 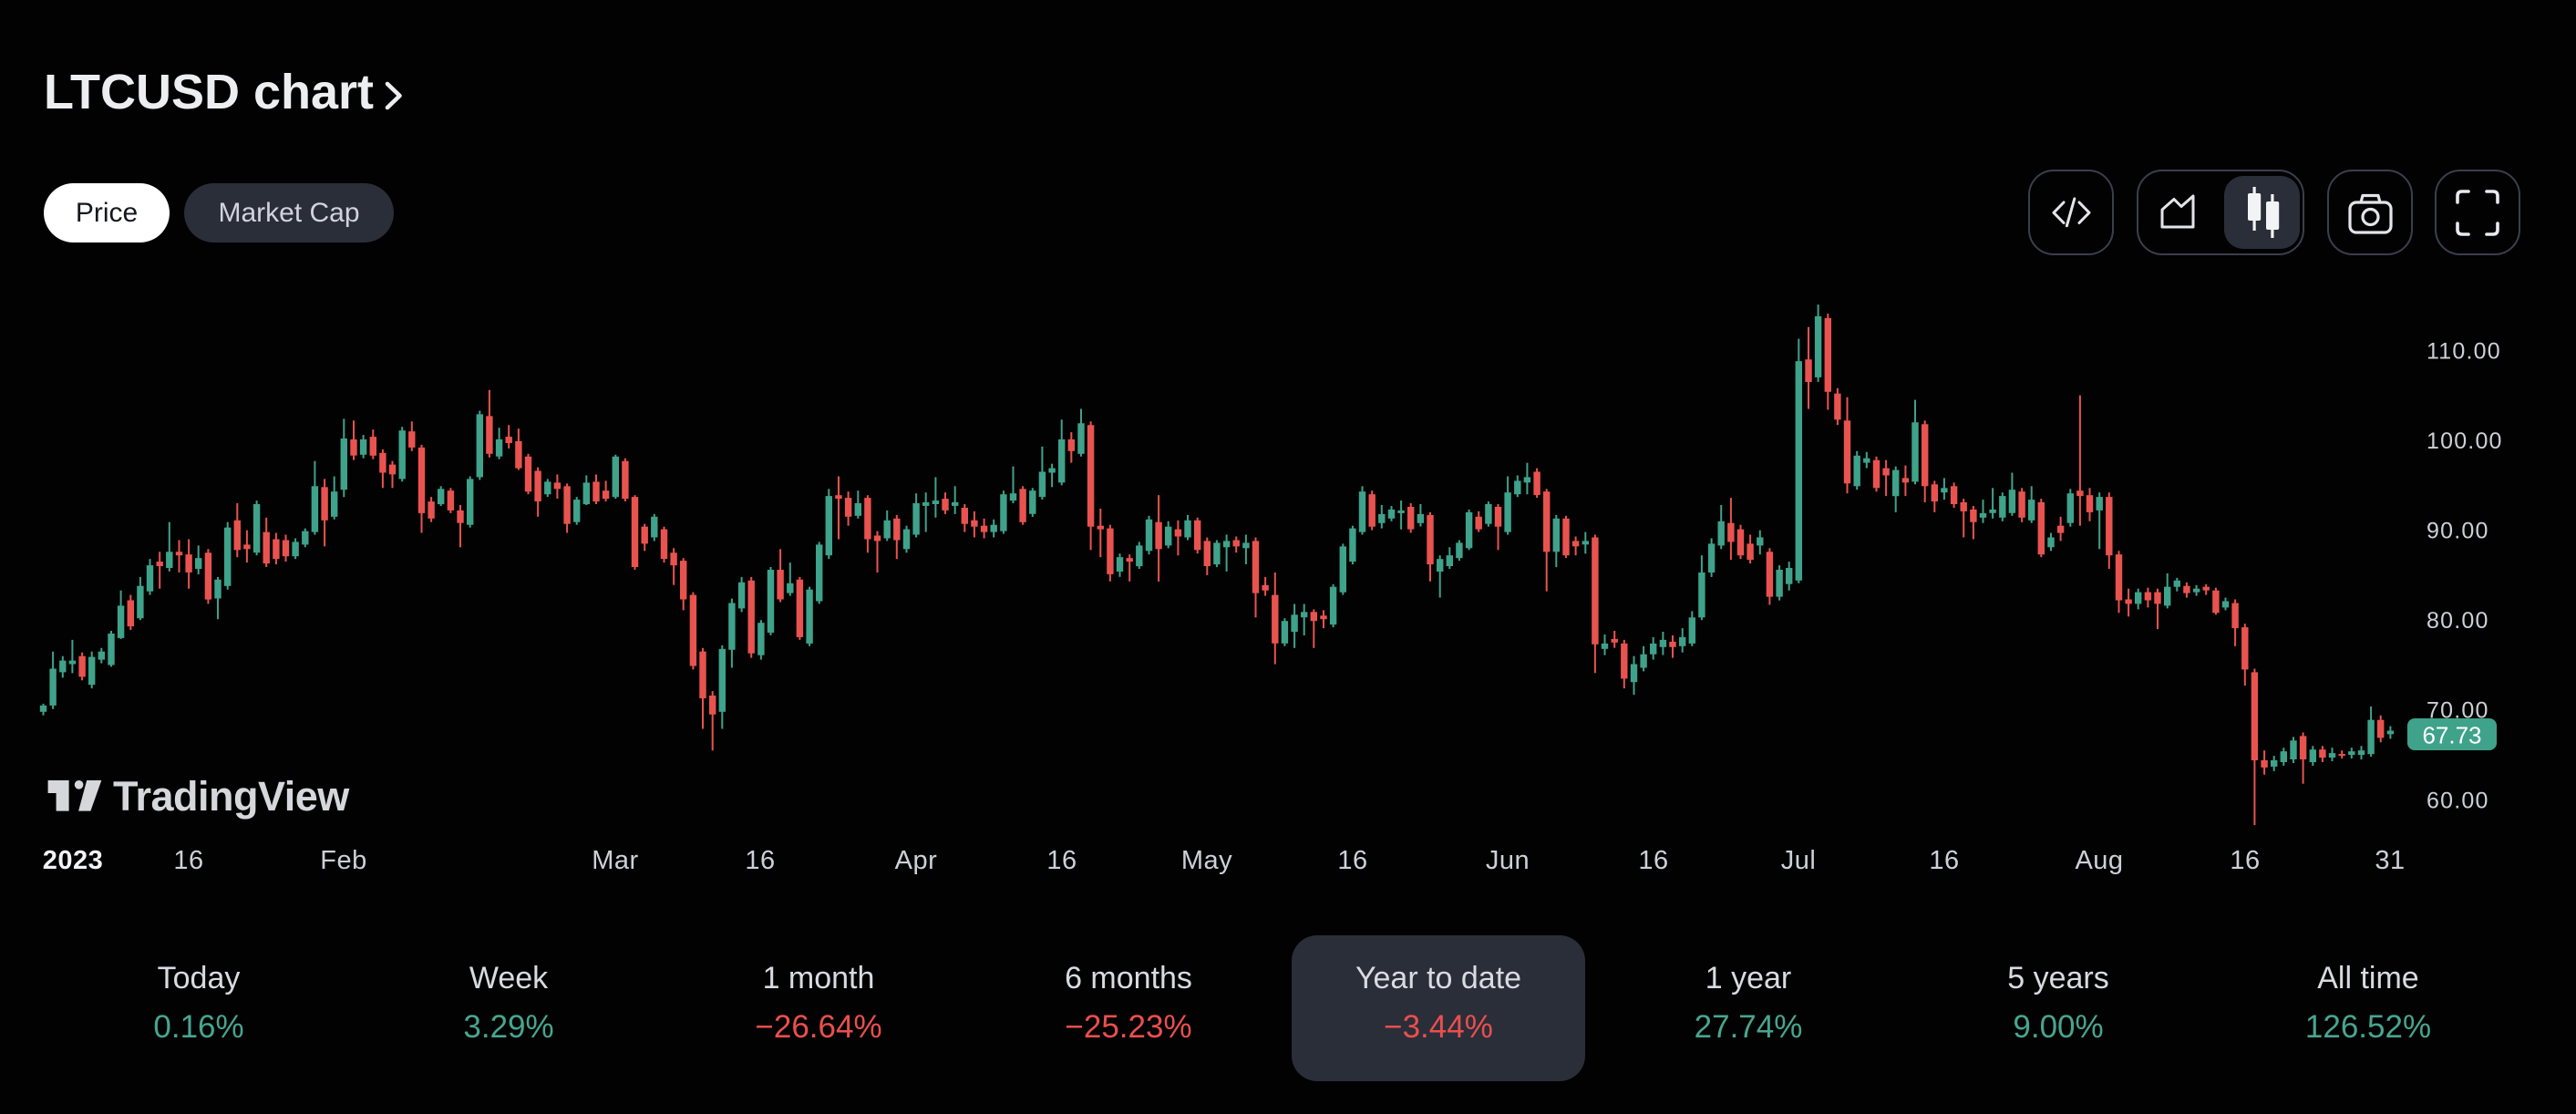 What do you see at coordinates (1206, 861) in the screenshot?
I see `svg-text: May` at bounding box center [1206, 861].